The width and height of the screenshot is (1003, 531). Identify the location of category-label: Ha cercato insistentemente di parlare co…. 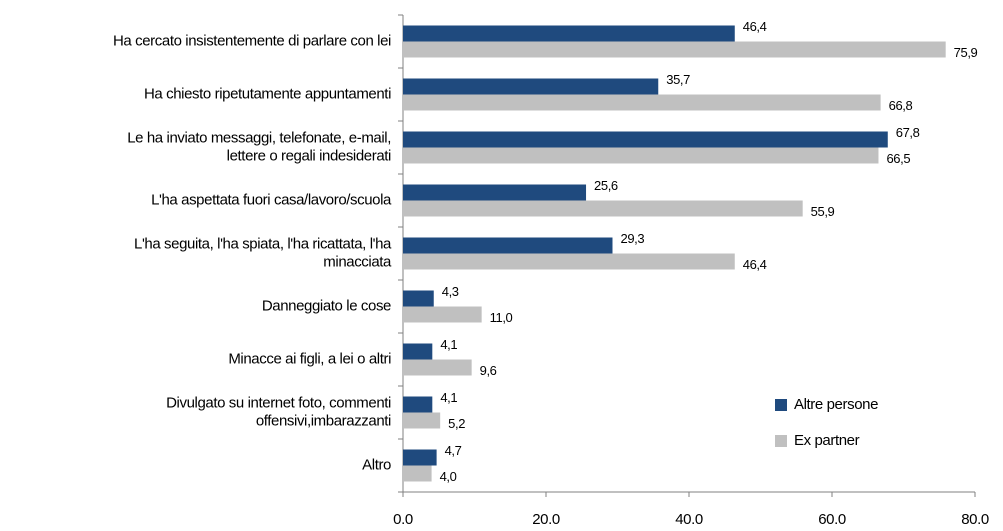
(252, 40).